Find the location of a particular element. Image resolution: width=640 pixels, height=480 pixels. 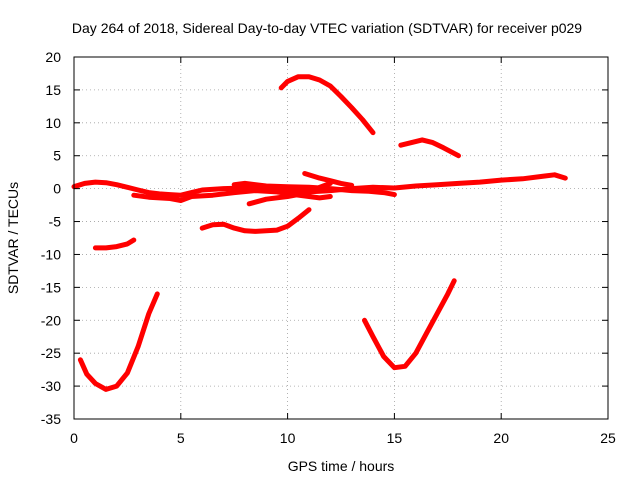

y-tick-label: 10 is located at coordinates (53, 123).